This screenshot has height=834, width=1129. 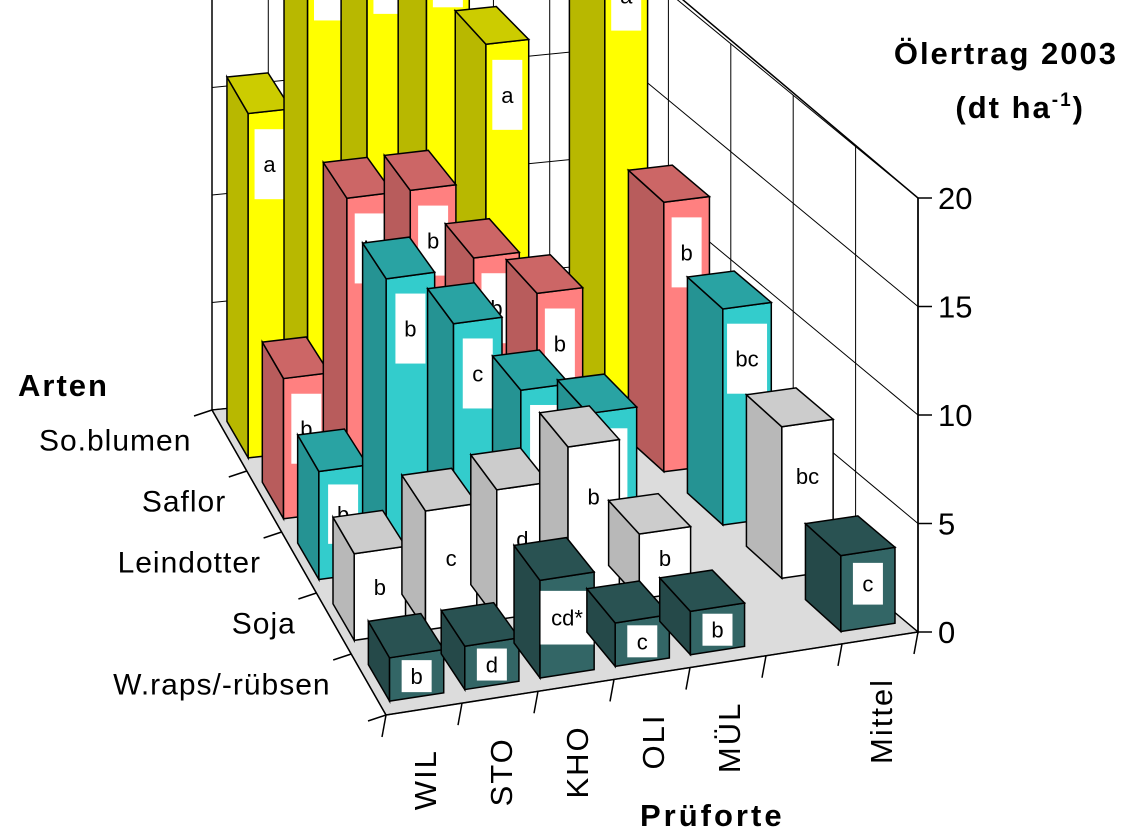 I want to click on z-tick-label: 10, so click(x=955, y=415).